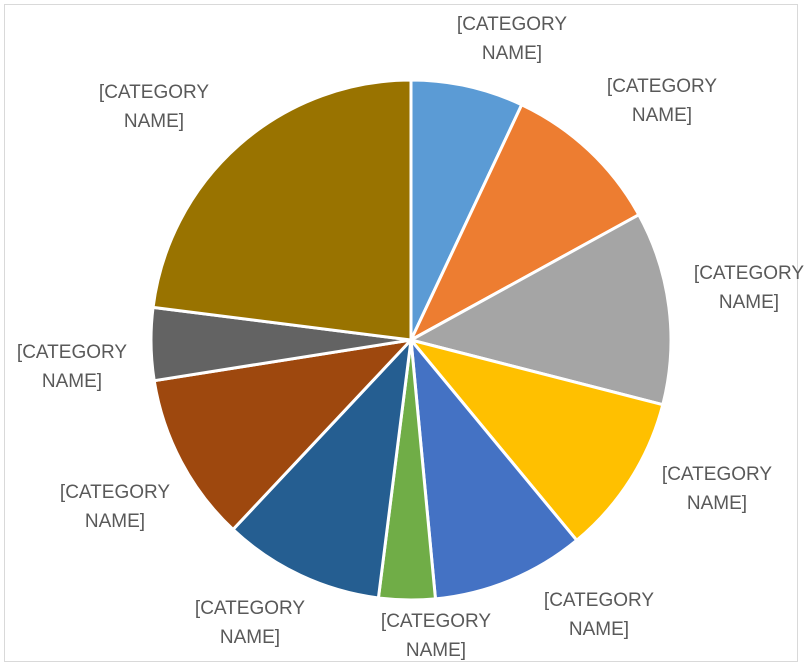  Describe the element at coordinates (662, 101) in the screenshot. I see `data-label-2: [CATEGORY NAME]` at that location.